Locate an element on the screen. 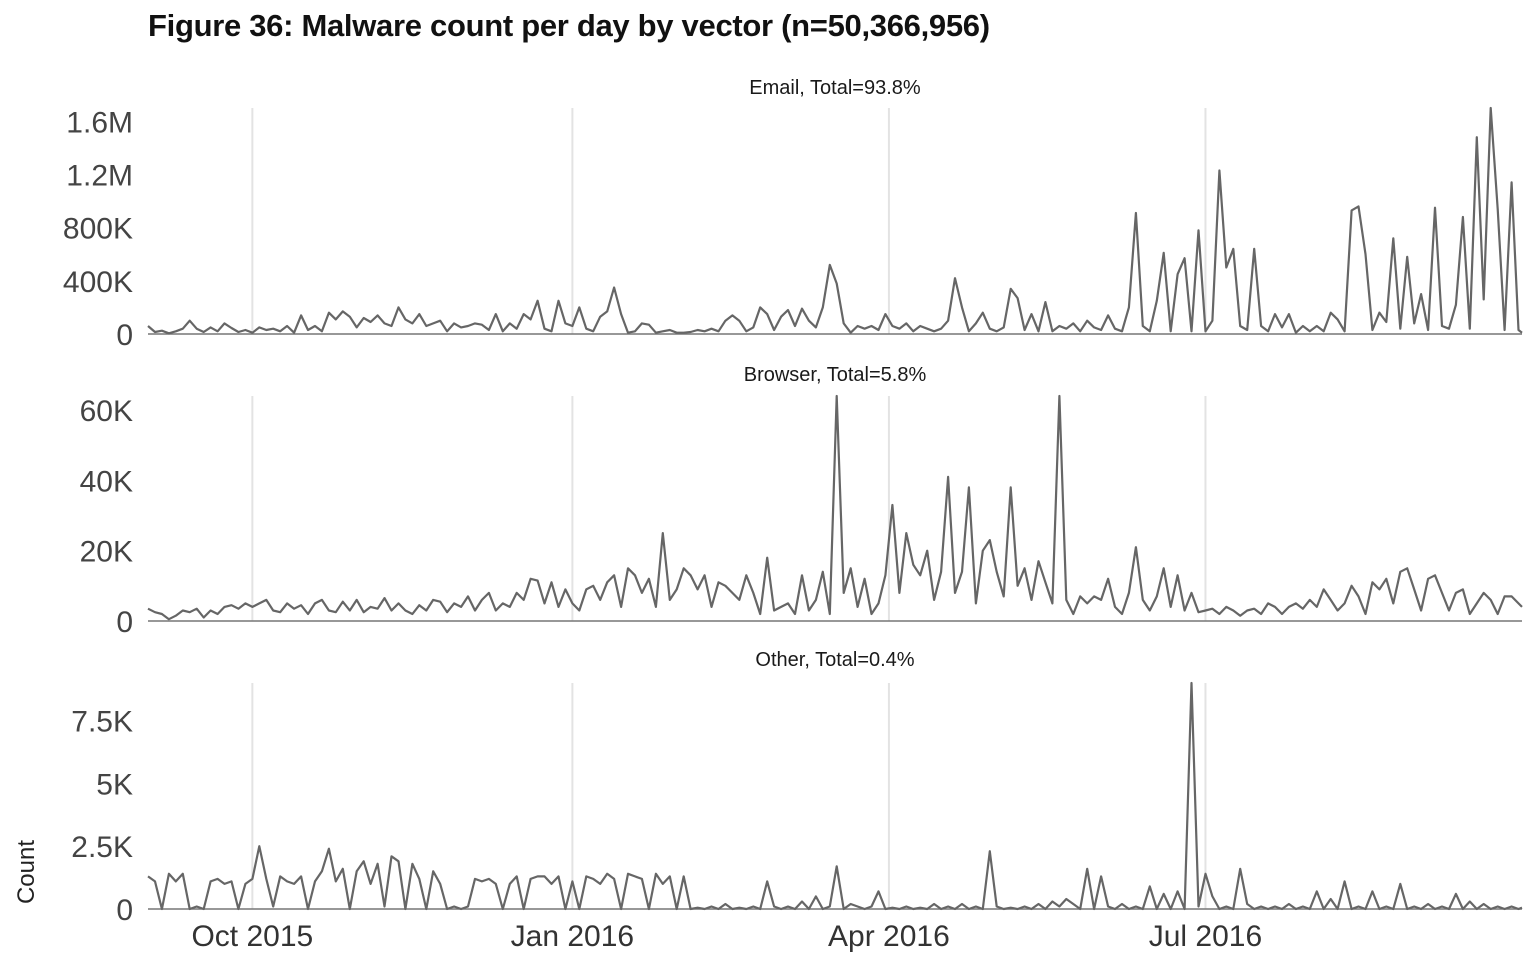 This screenshot has width=1536, height=960. panel-title-other: Other, Total=0.4% is located at coordinates (834, 660).